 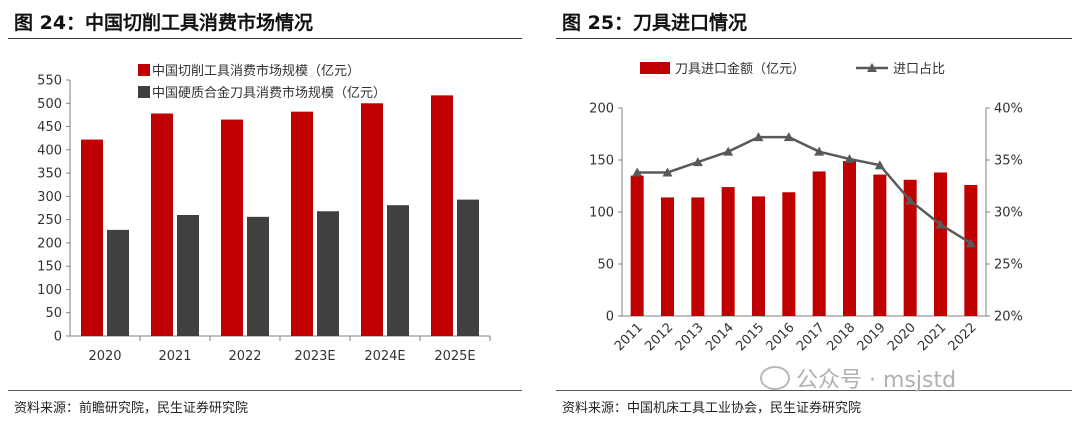 What do you see at coordinates (750, 337) in the screenshot?
I see `right-x-tick-label: 2015` at bounding box center [750, 337].